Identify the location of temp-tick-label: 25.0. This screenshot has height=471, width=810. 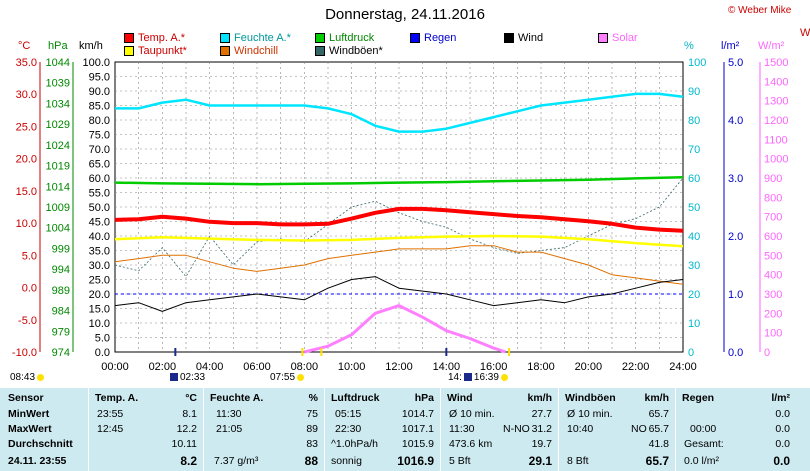
(26, 127).